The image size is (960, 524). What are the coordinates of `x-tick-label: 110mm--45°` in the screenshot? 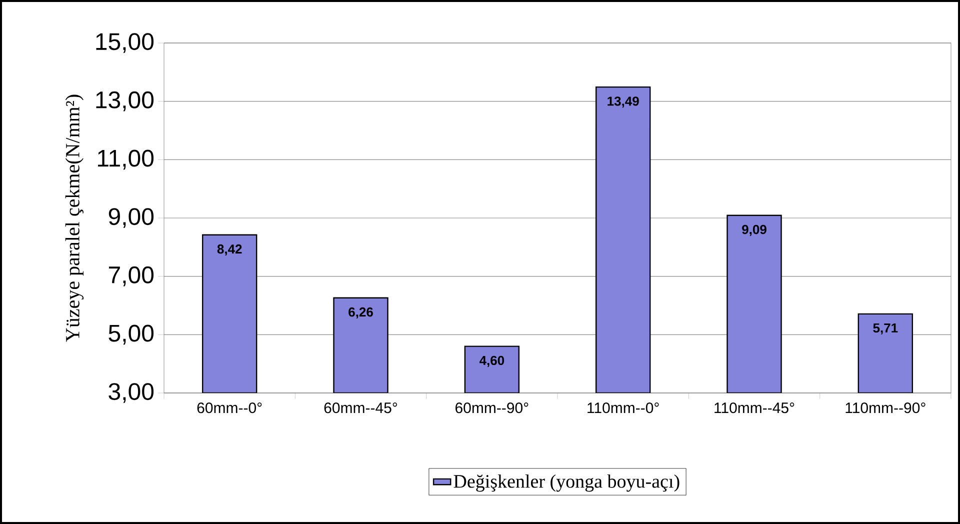 It's located at (754, 408).